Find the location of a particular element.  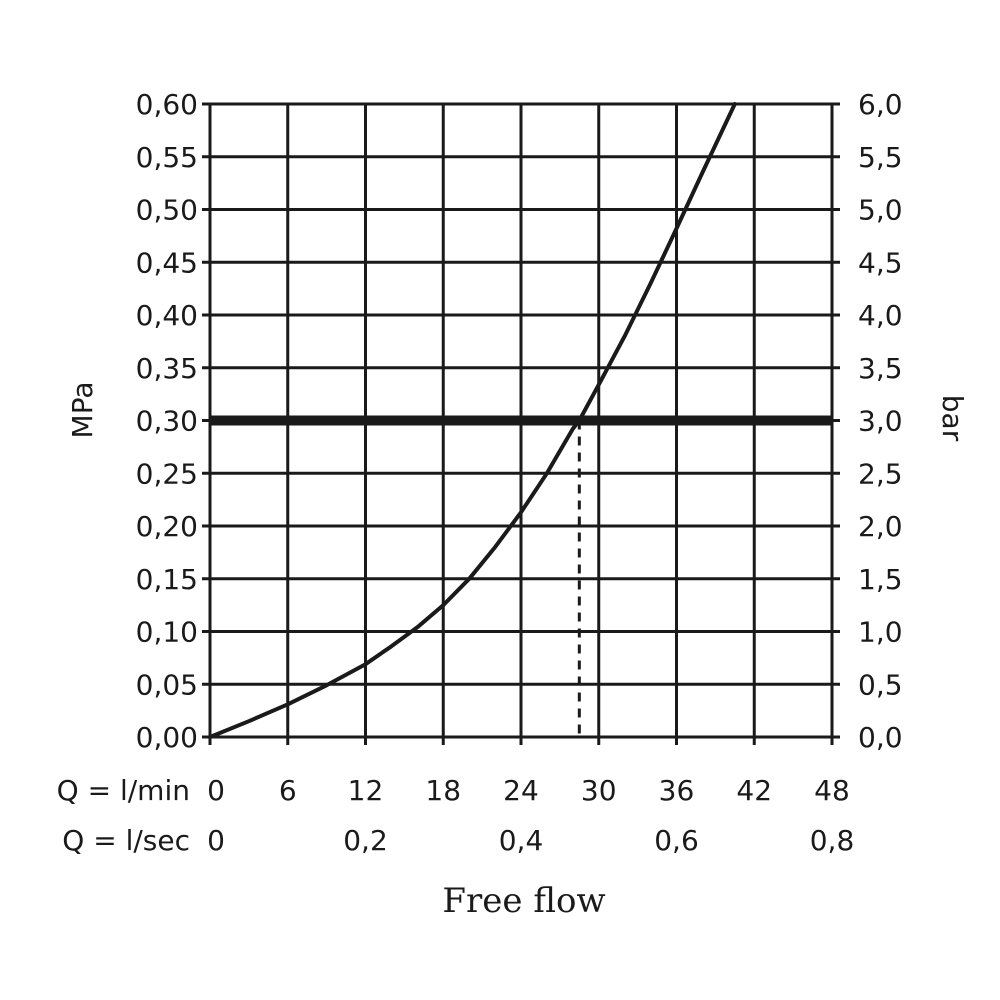

x-tick-label: 42 is located at coordinates (754, 790).